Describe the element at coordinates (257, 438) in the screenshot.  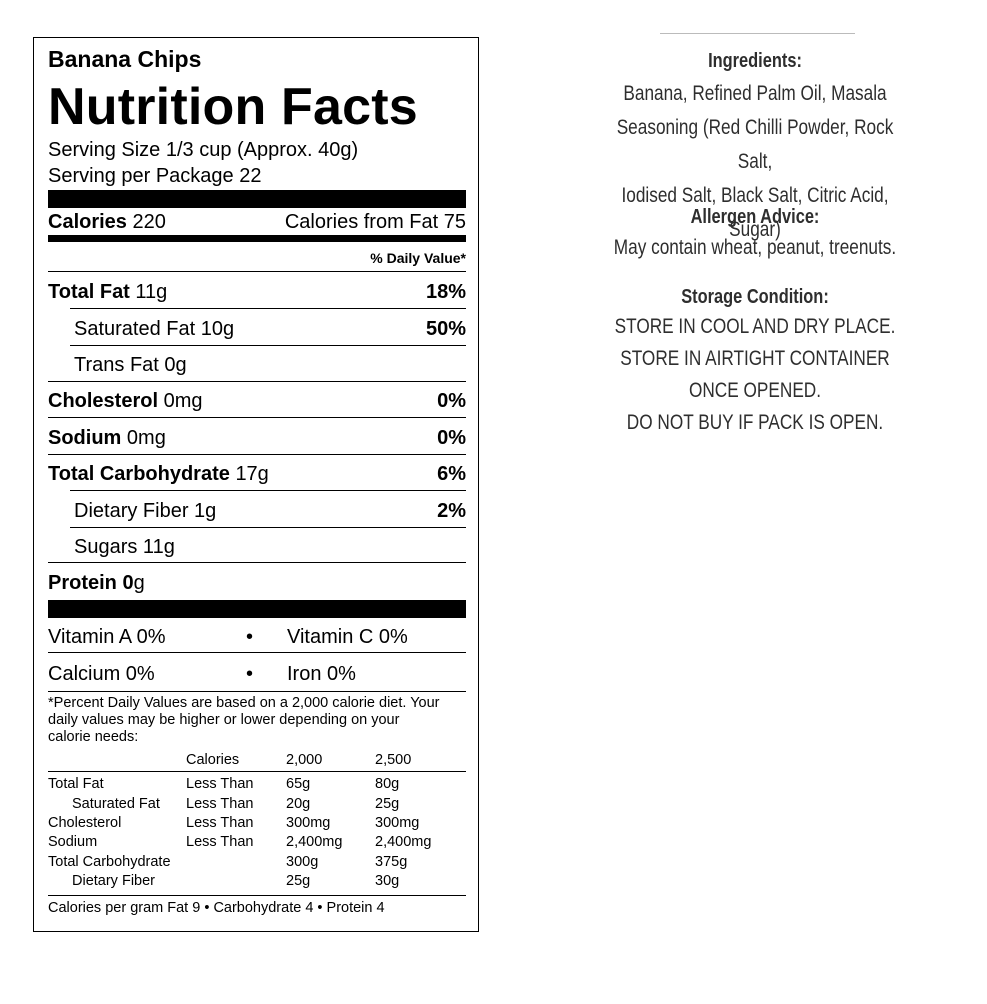
I see `nutrient-row-sodium: Sodium 0mg 0%` at that location.